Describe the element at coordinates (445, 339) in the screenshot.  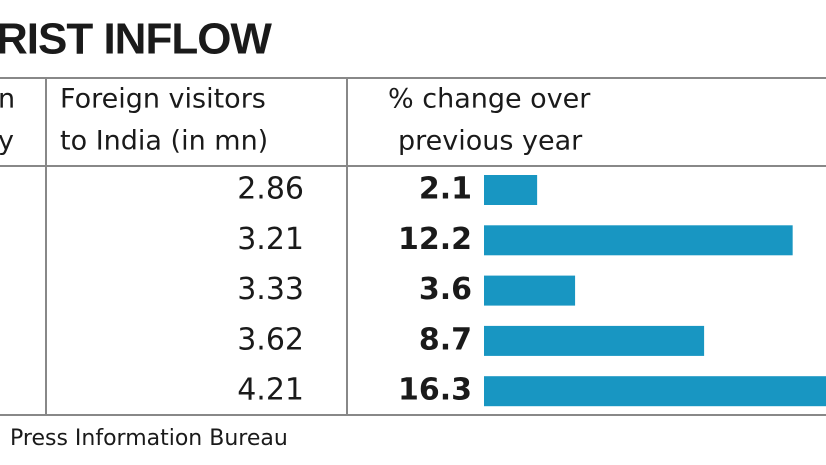
I see `change-value: 8.7` at that location.